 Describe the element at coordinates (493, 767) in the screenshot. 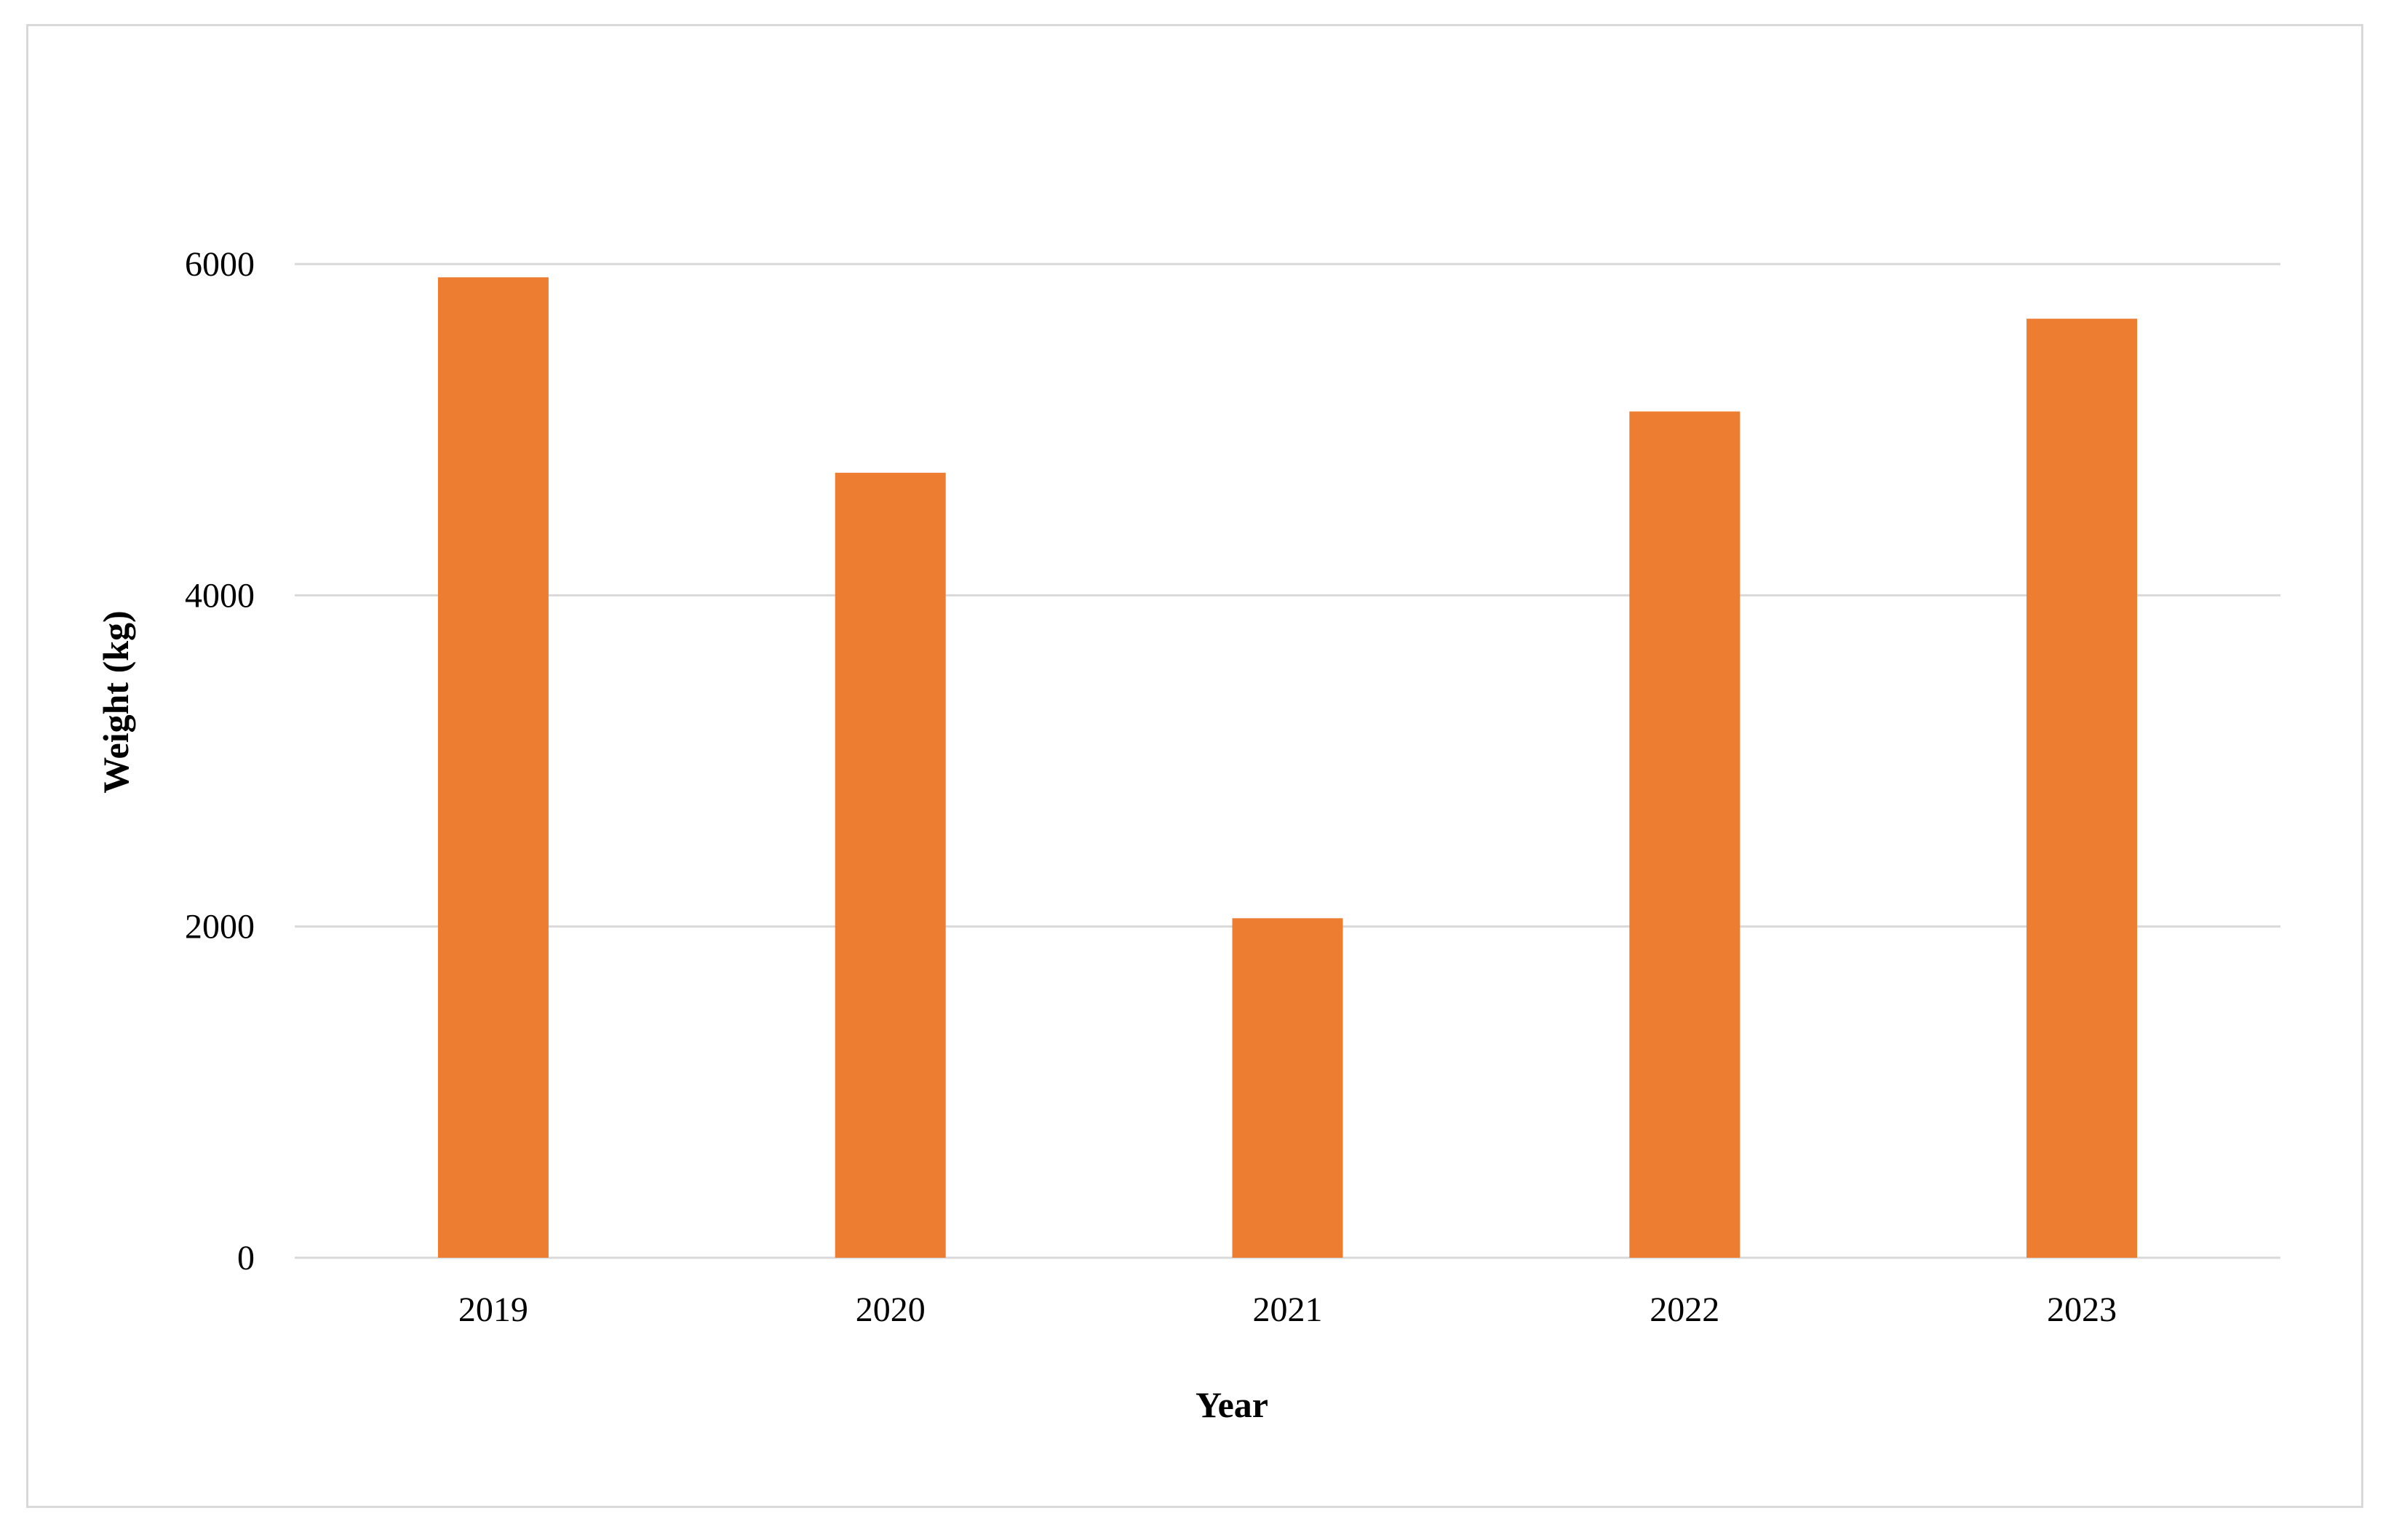

I see `bar-2019` at that location.